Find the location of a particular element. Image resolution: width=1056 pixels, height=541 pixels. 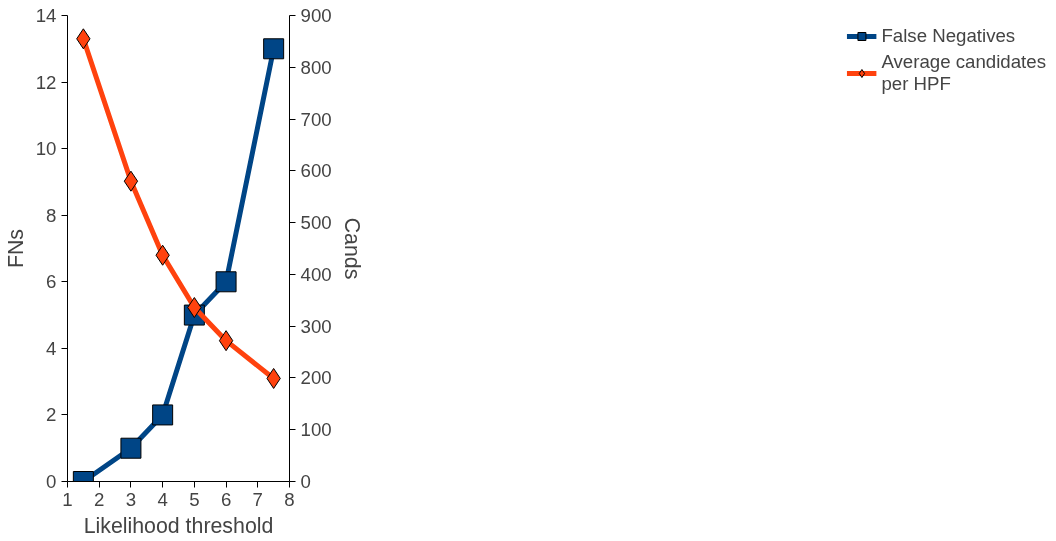

y2-tick-label: 900 is located at coordinates (316, 15).